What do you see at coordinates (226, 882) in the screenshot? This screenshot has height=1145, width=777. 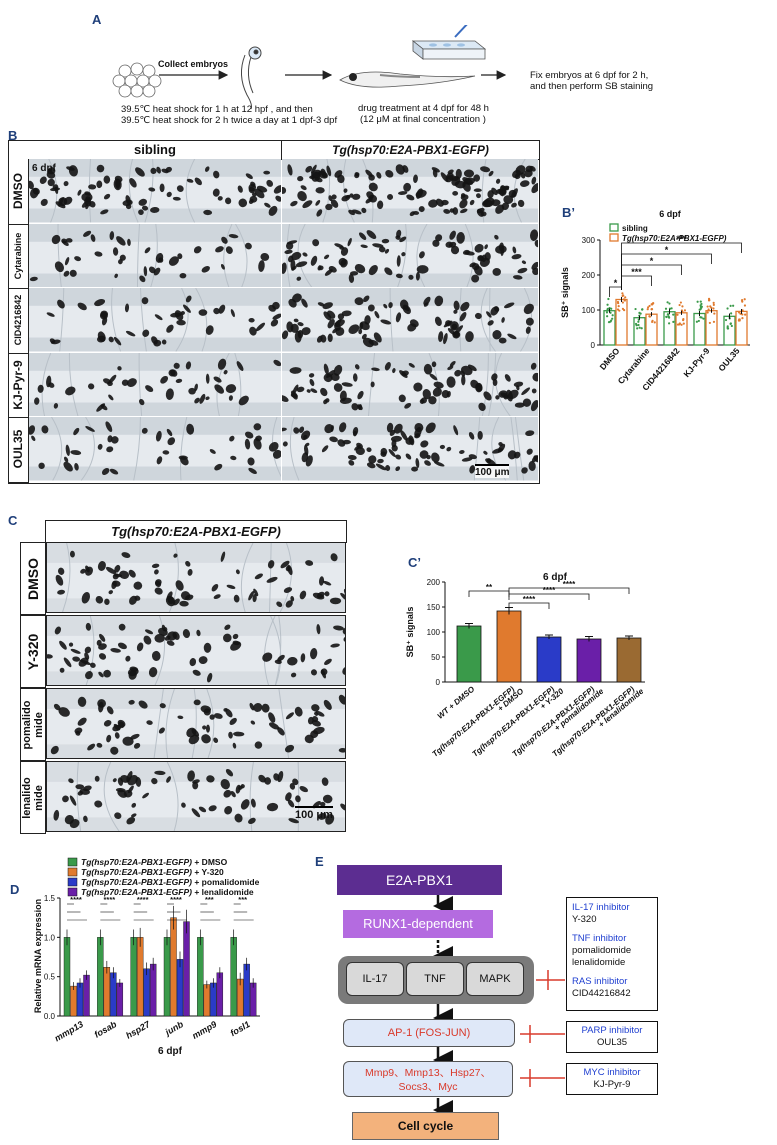 I see `legend-label-treatment: + pomalidomide` at bounding box center [226, 882].